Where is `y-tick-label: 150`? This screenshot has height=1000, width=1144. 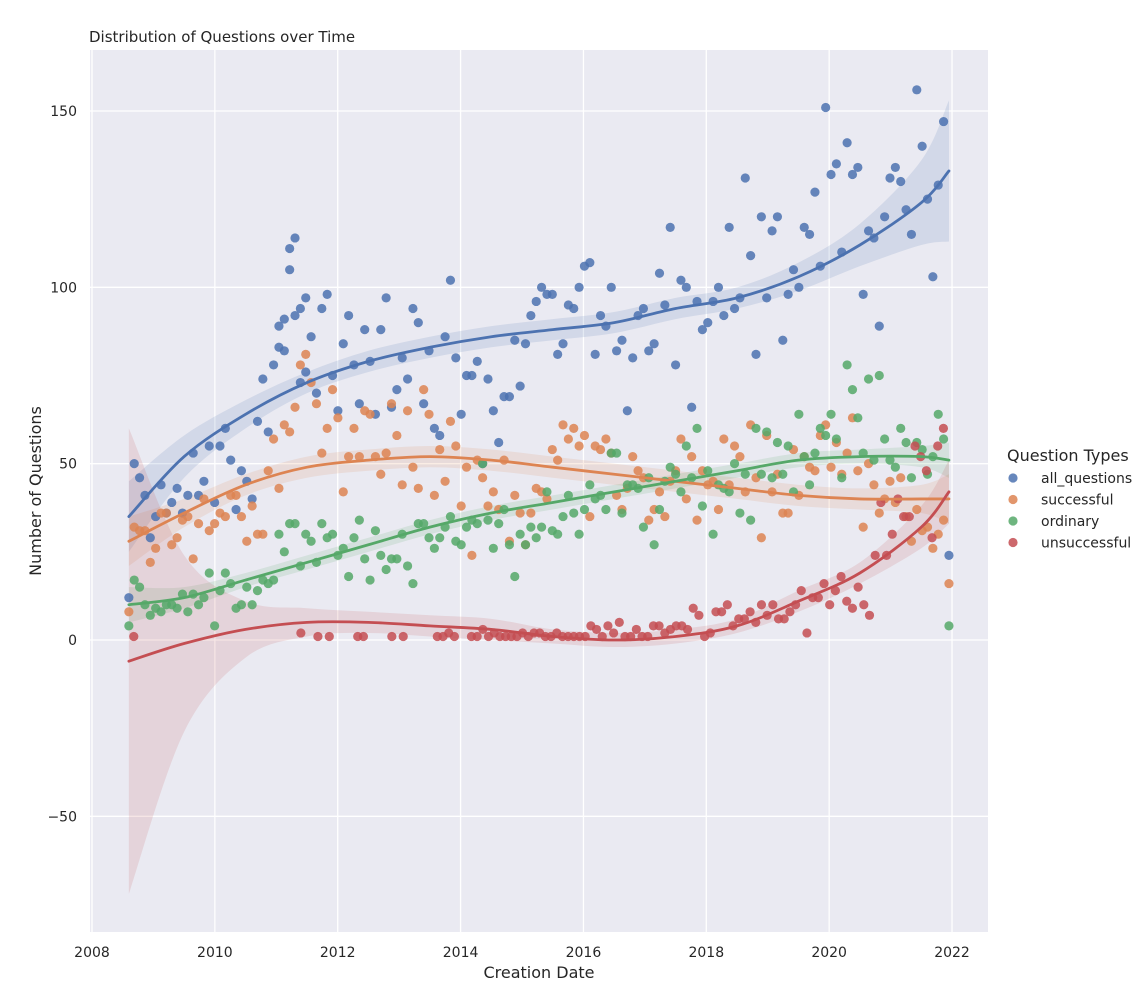
y-tick-label: 150 is located at coordinates (63, 112).